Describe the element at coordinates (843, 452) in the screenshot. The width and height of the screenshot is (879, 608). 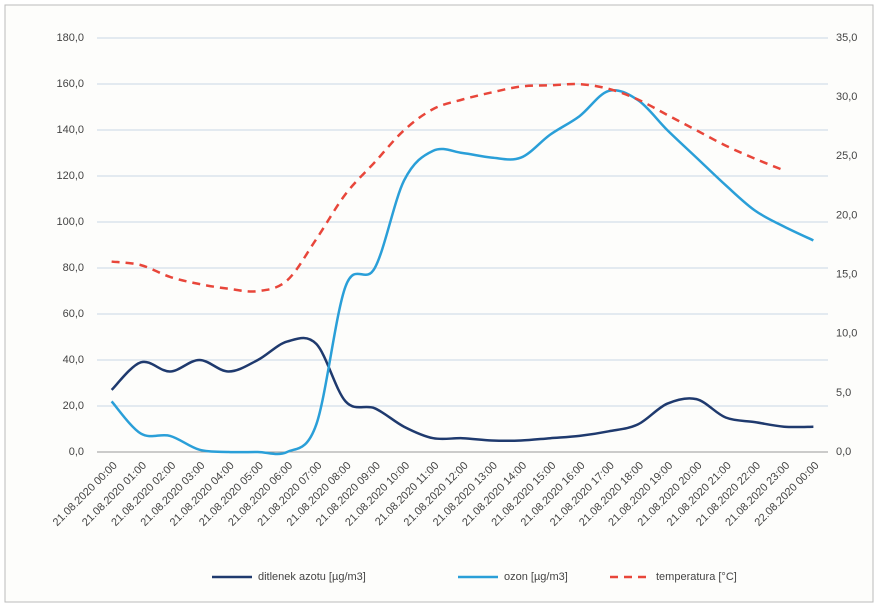
I see `y2-tick-label: 0,0` at that location.